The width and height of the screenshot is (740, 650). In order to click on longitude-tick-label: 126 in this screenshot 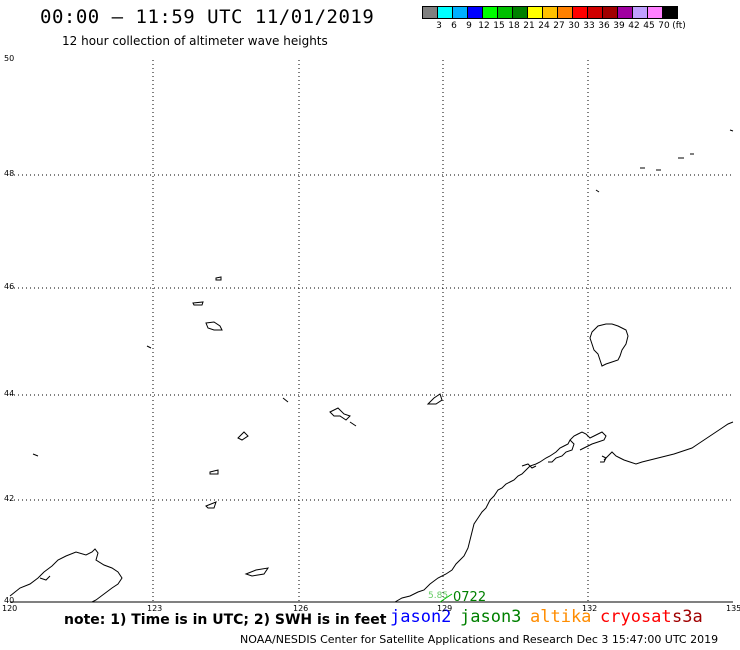, I will do `click(301, 608)`.